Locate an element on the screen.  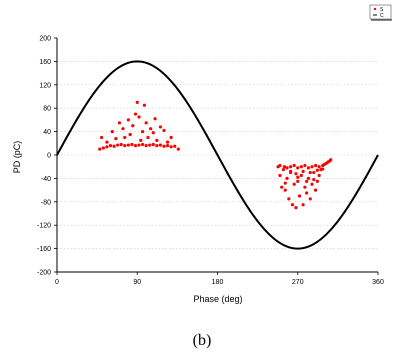
y-tick-label: 0 is located at coordinates (49, 156).